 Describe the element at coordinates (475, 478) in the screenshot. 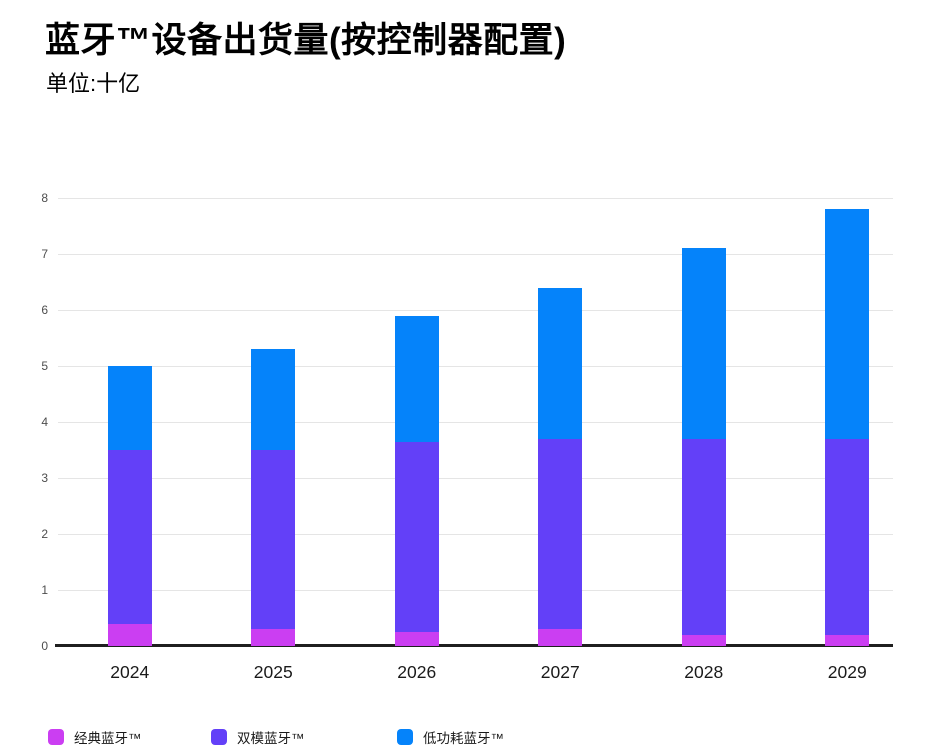

I see `gridline-y3` at that location.